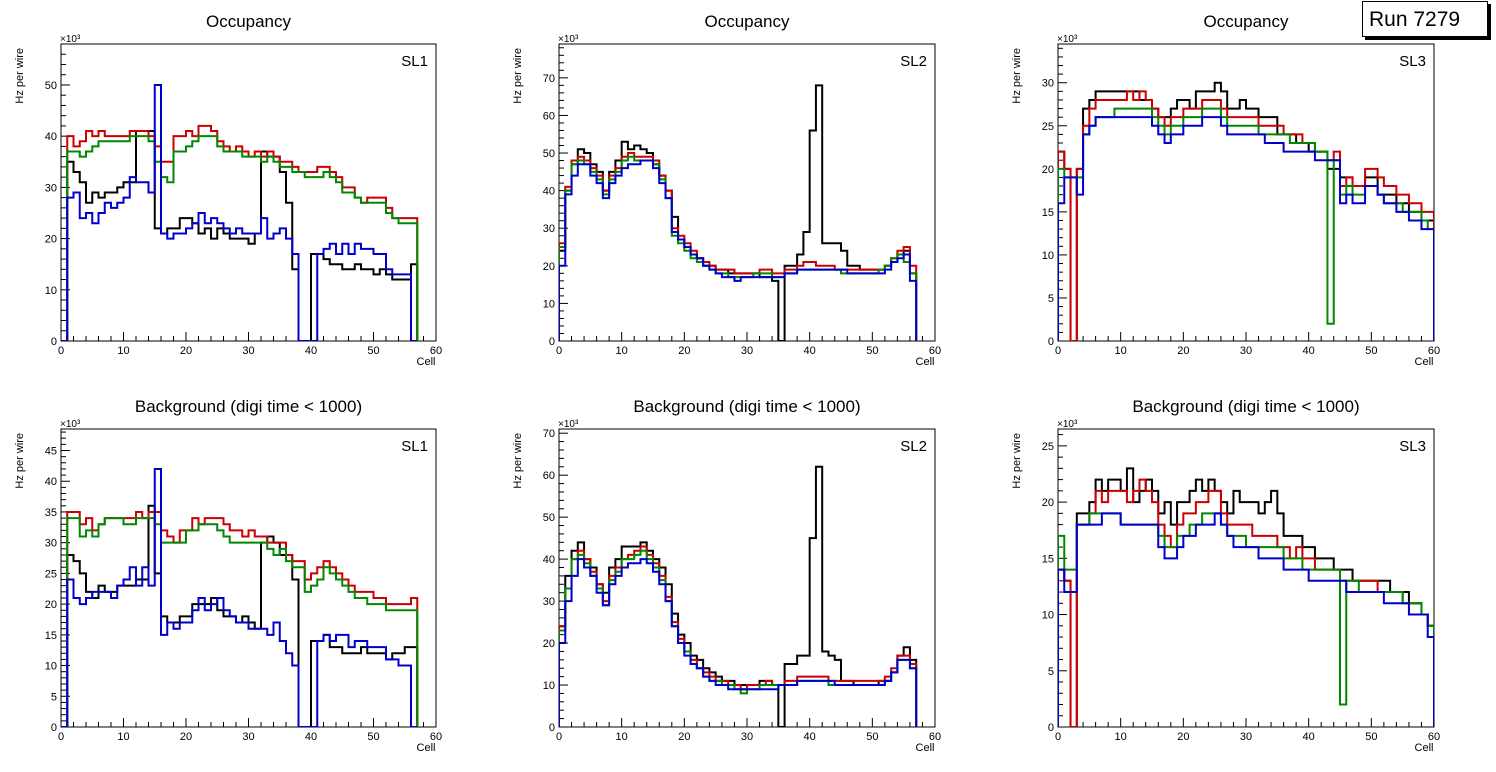 This screenshot has height=772, width=1496. I want to click on series-red, so click(738, 246).